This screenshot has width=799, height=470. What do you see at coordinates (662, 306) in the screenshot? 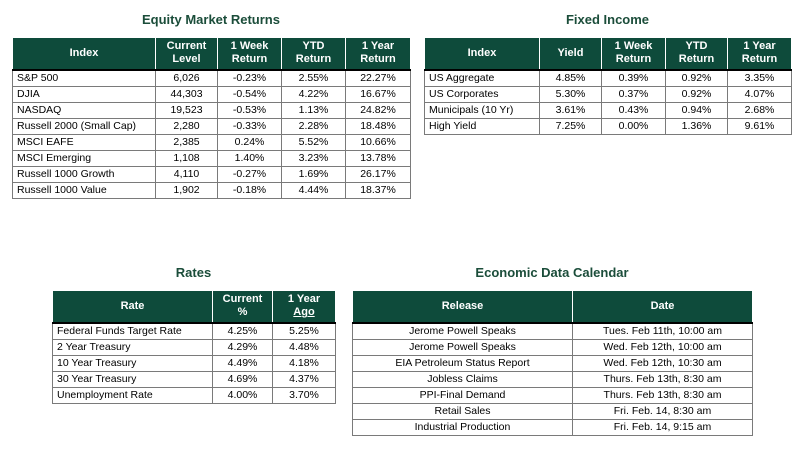
I see `calendar-header-date: Date` at bounding box center [662, 306].